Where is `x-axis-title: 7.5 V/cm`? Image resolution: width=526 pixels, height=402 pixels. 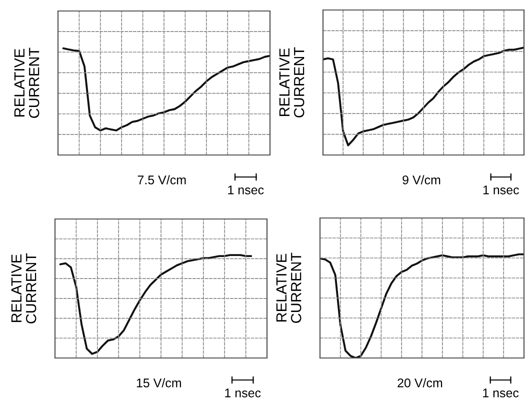 x-axis-title: 7.5 V/cm is located at coordinates (162, 179).